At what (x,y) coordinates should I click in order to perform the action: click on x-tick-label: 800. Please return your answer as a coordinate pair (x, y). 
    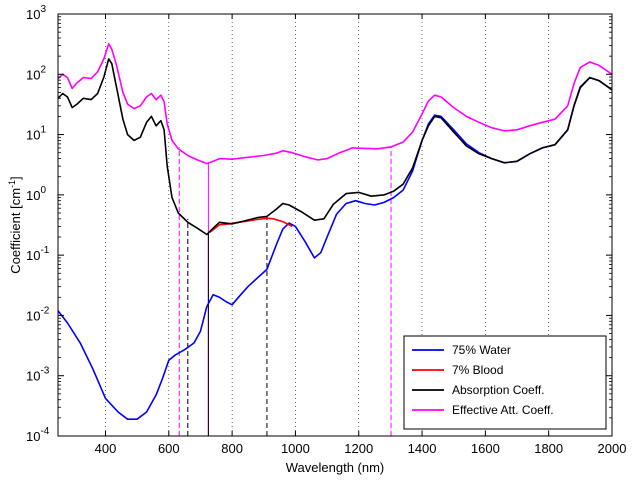
    Looking at the image, I should click on (232, 448).